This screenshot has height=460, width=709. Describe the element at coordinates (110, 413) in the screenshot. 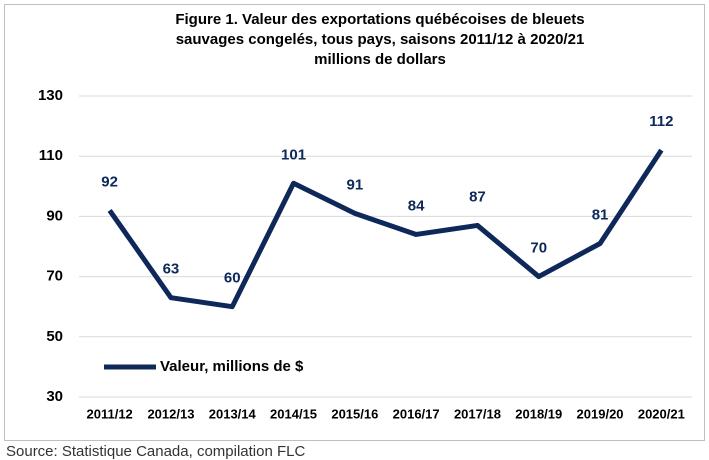

I see `x-tick-label: 2011/12` at that location.